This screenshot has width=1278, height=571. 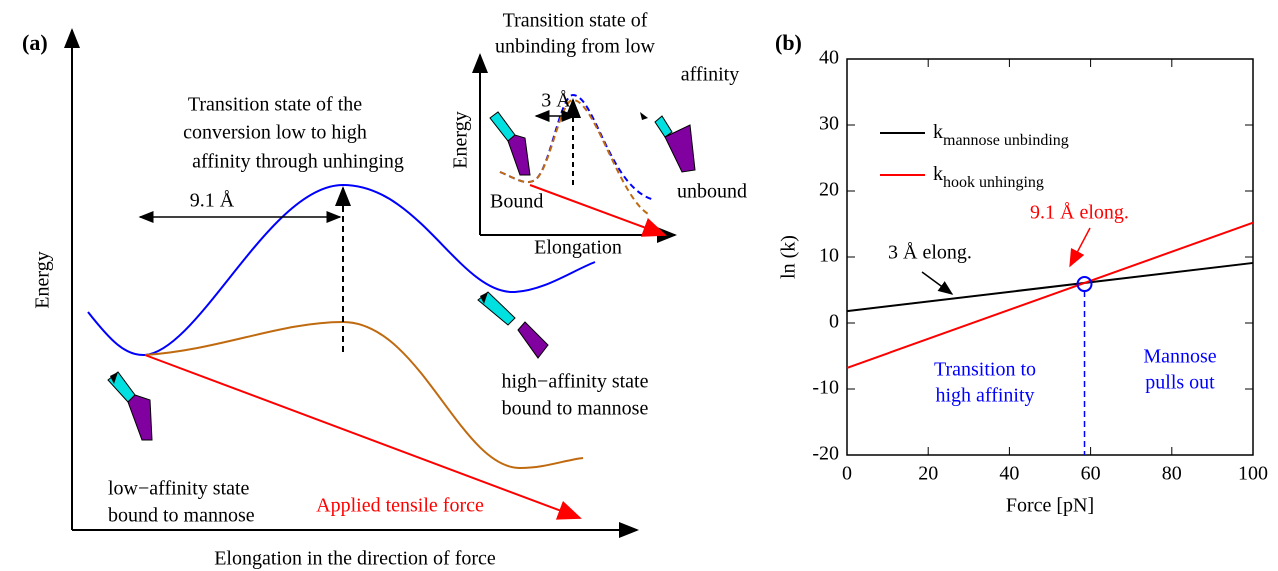 What do you see at coordinates (993, 182) in the screenshot?
I see `legend-subscript: hook unhinging` at bounding box center [993, 182].